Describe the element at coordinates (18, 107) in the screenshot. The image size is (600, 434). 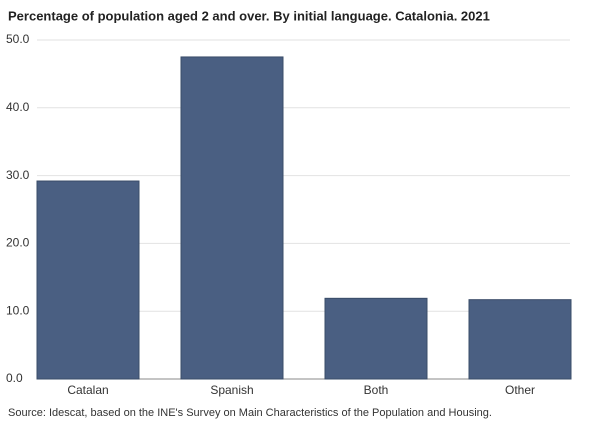
I see `y-tick-label: 40.0` at that location.